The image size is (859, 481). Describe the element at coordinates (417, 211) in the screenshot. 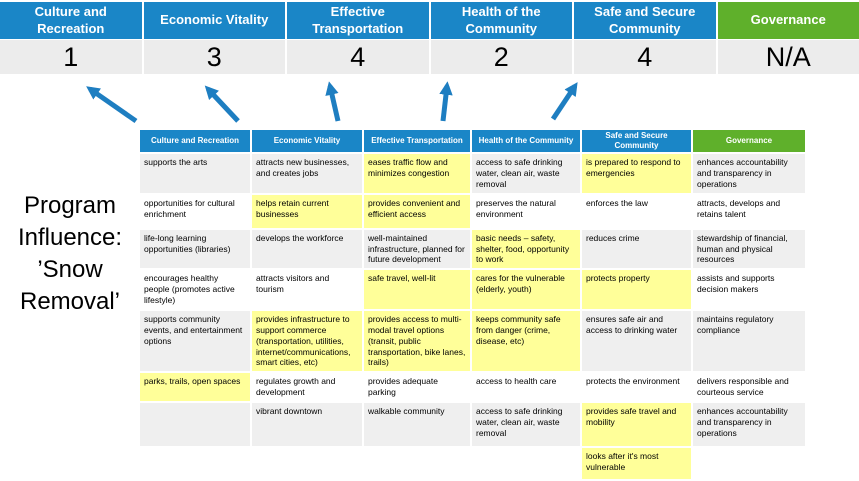

I see `matrix-cell-r2-c3: provides convenient and efficient access` at that location.